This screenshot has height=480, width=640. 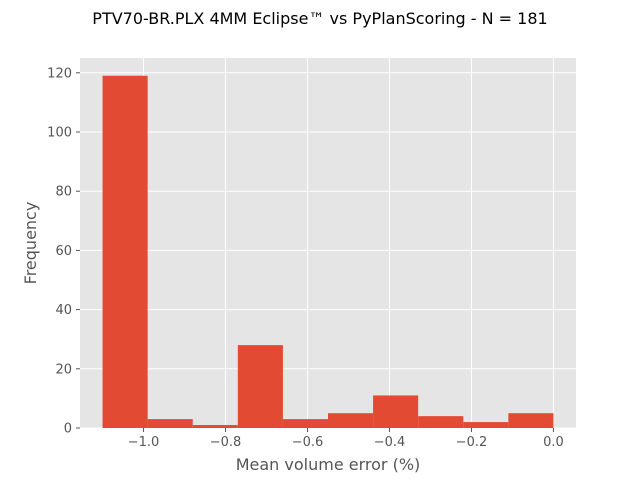 I want to click on x-tick-label: 0.0, so click(x=553, y=442).